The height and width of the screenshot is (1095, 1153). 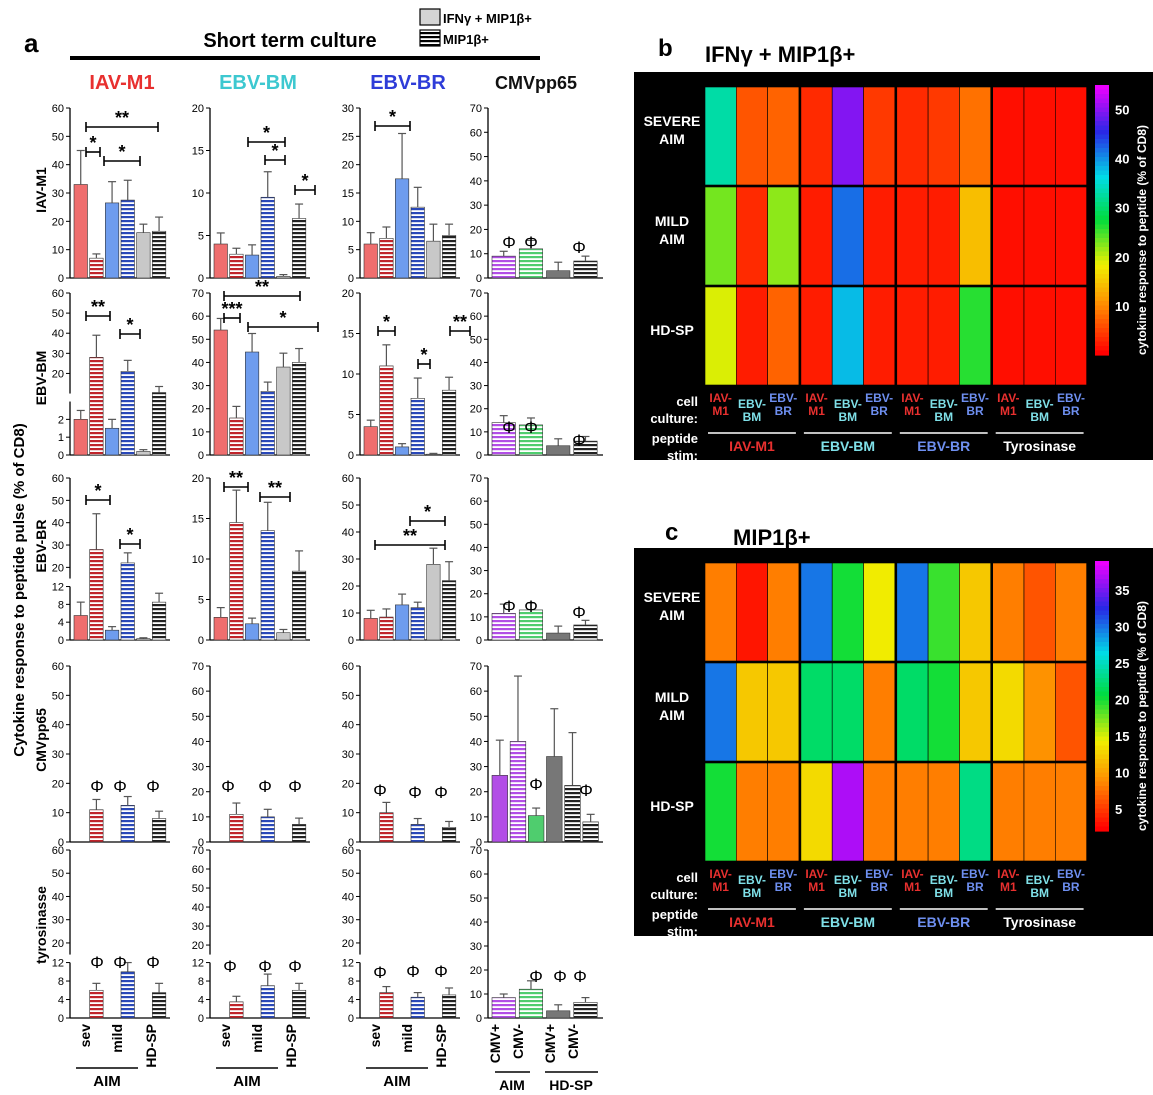 What do you see at coordinates (401, 375) in the screenshot?
I see `bar-panel-1-2: 0 5 10 15 20` at bounding box center [401, 375].